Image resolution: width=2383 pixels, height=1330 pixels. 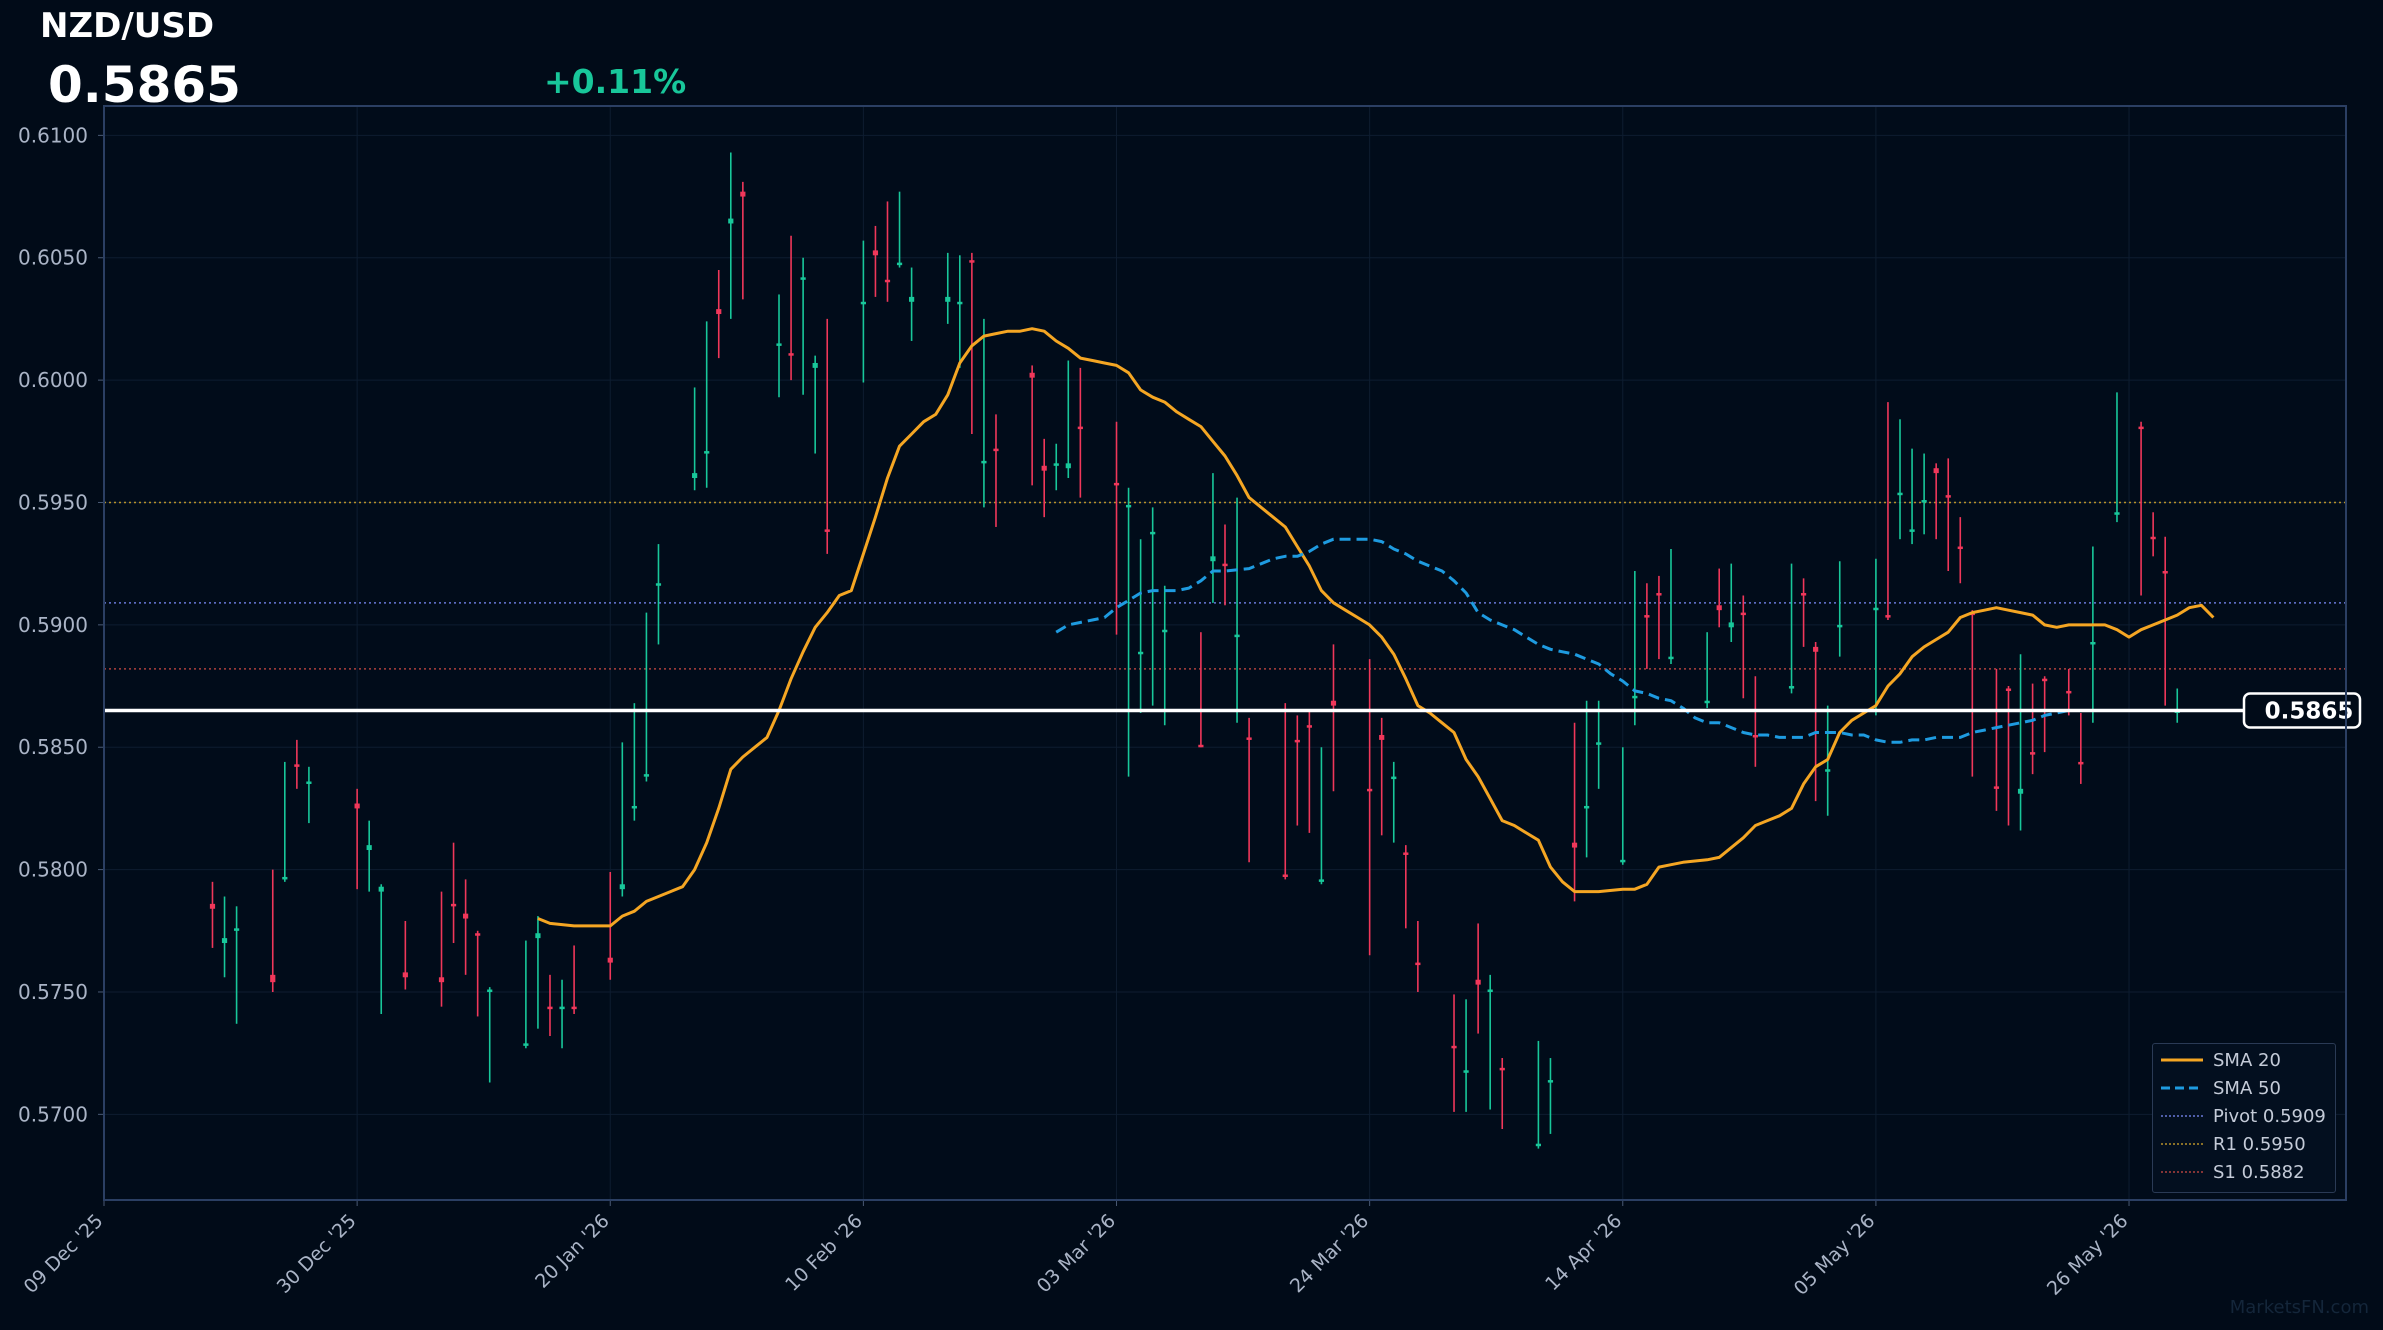 What do you see at coordinates (53, 502) in the screenshot?
I see `y-tick-label: 0.5950` at bounding box center [53, 502].